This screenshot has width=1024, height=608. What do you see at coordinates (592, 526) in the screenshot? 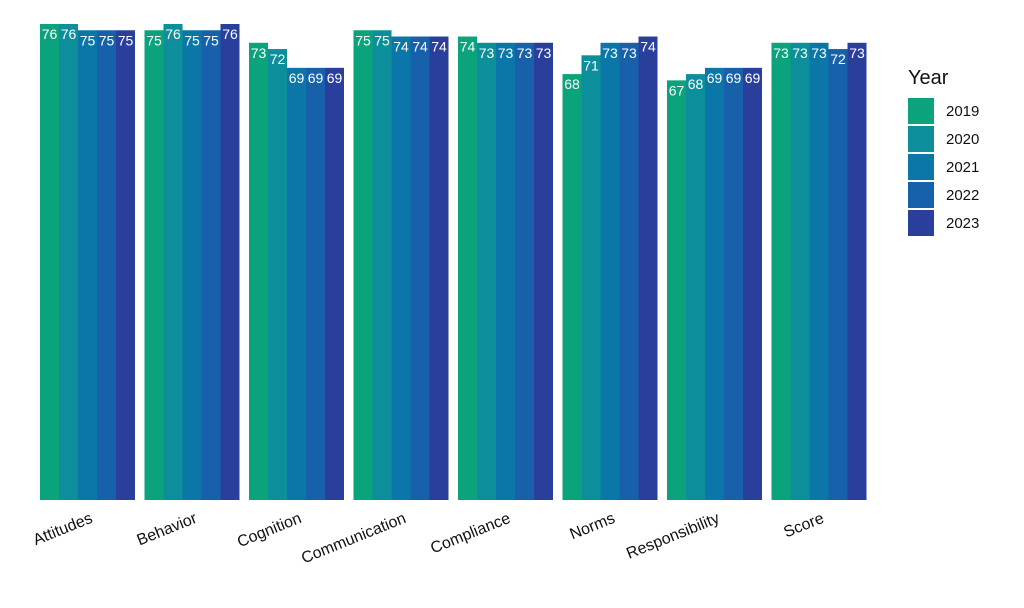
I see `x-tick-label-norms: Norms` at bounding box center [592, 526].